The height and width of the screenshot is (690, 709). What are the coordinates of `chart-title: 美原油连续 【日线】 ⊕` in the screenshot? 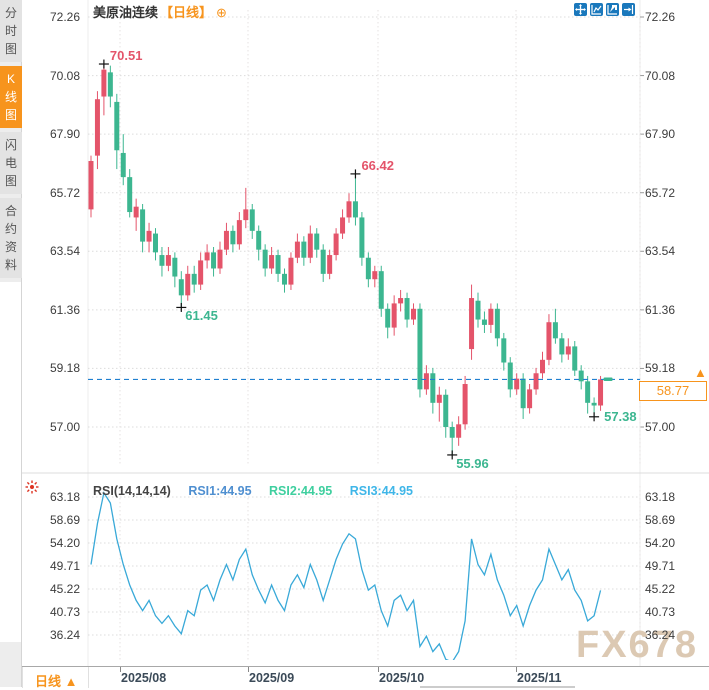 It's located at (160, 11).